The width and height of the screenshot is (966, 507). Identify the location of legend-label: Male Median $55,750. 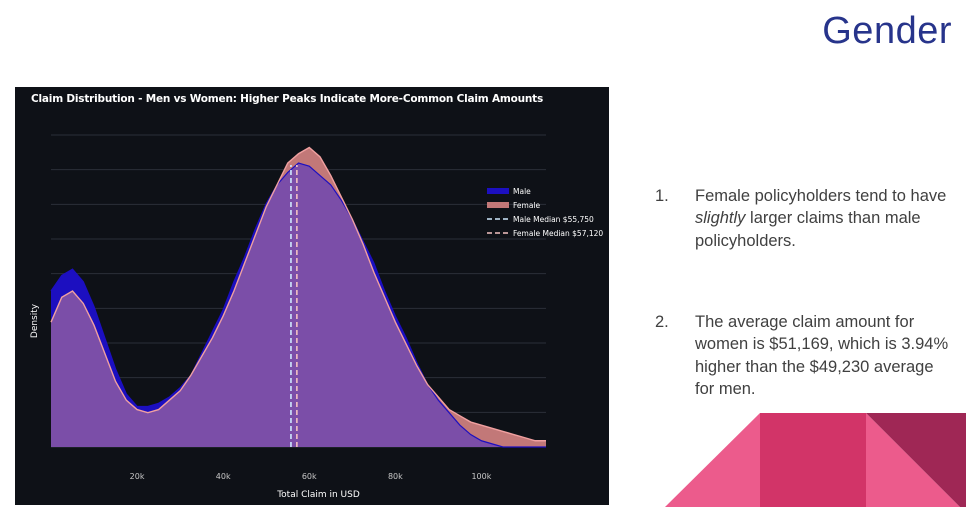
(553, 219).